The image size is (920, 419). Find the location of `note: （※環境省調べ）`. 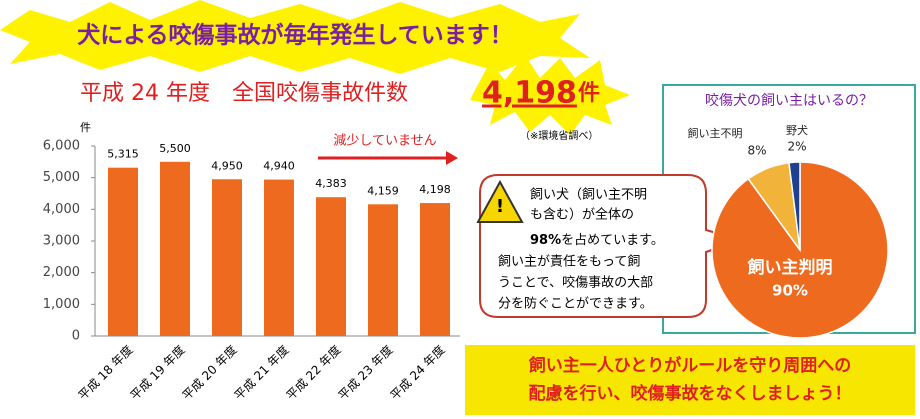

note: （※環境省調べ） is located at coordinates (559, 135).